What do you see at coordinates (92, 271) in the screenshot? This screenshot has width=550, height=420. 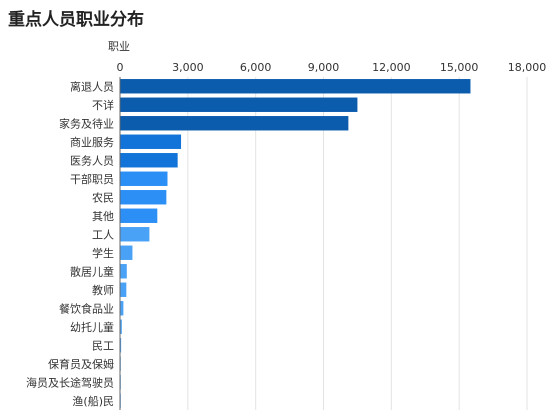 I see `category-label: 散居儿童` at bounding box center [92, 271].